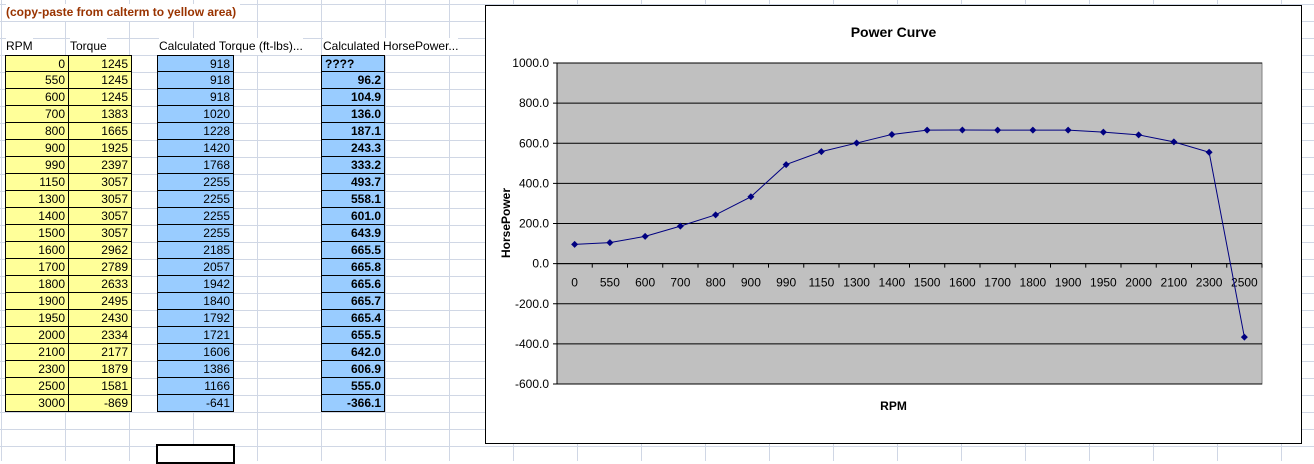 Image resolution: width=1314 pixels, height=464 pixels. What do you see at coordinates (195, 131) in the screenshot?
I see `calculated-torque-cell: 1228` at bounding box center [195, 131].